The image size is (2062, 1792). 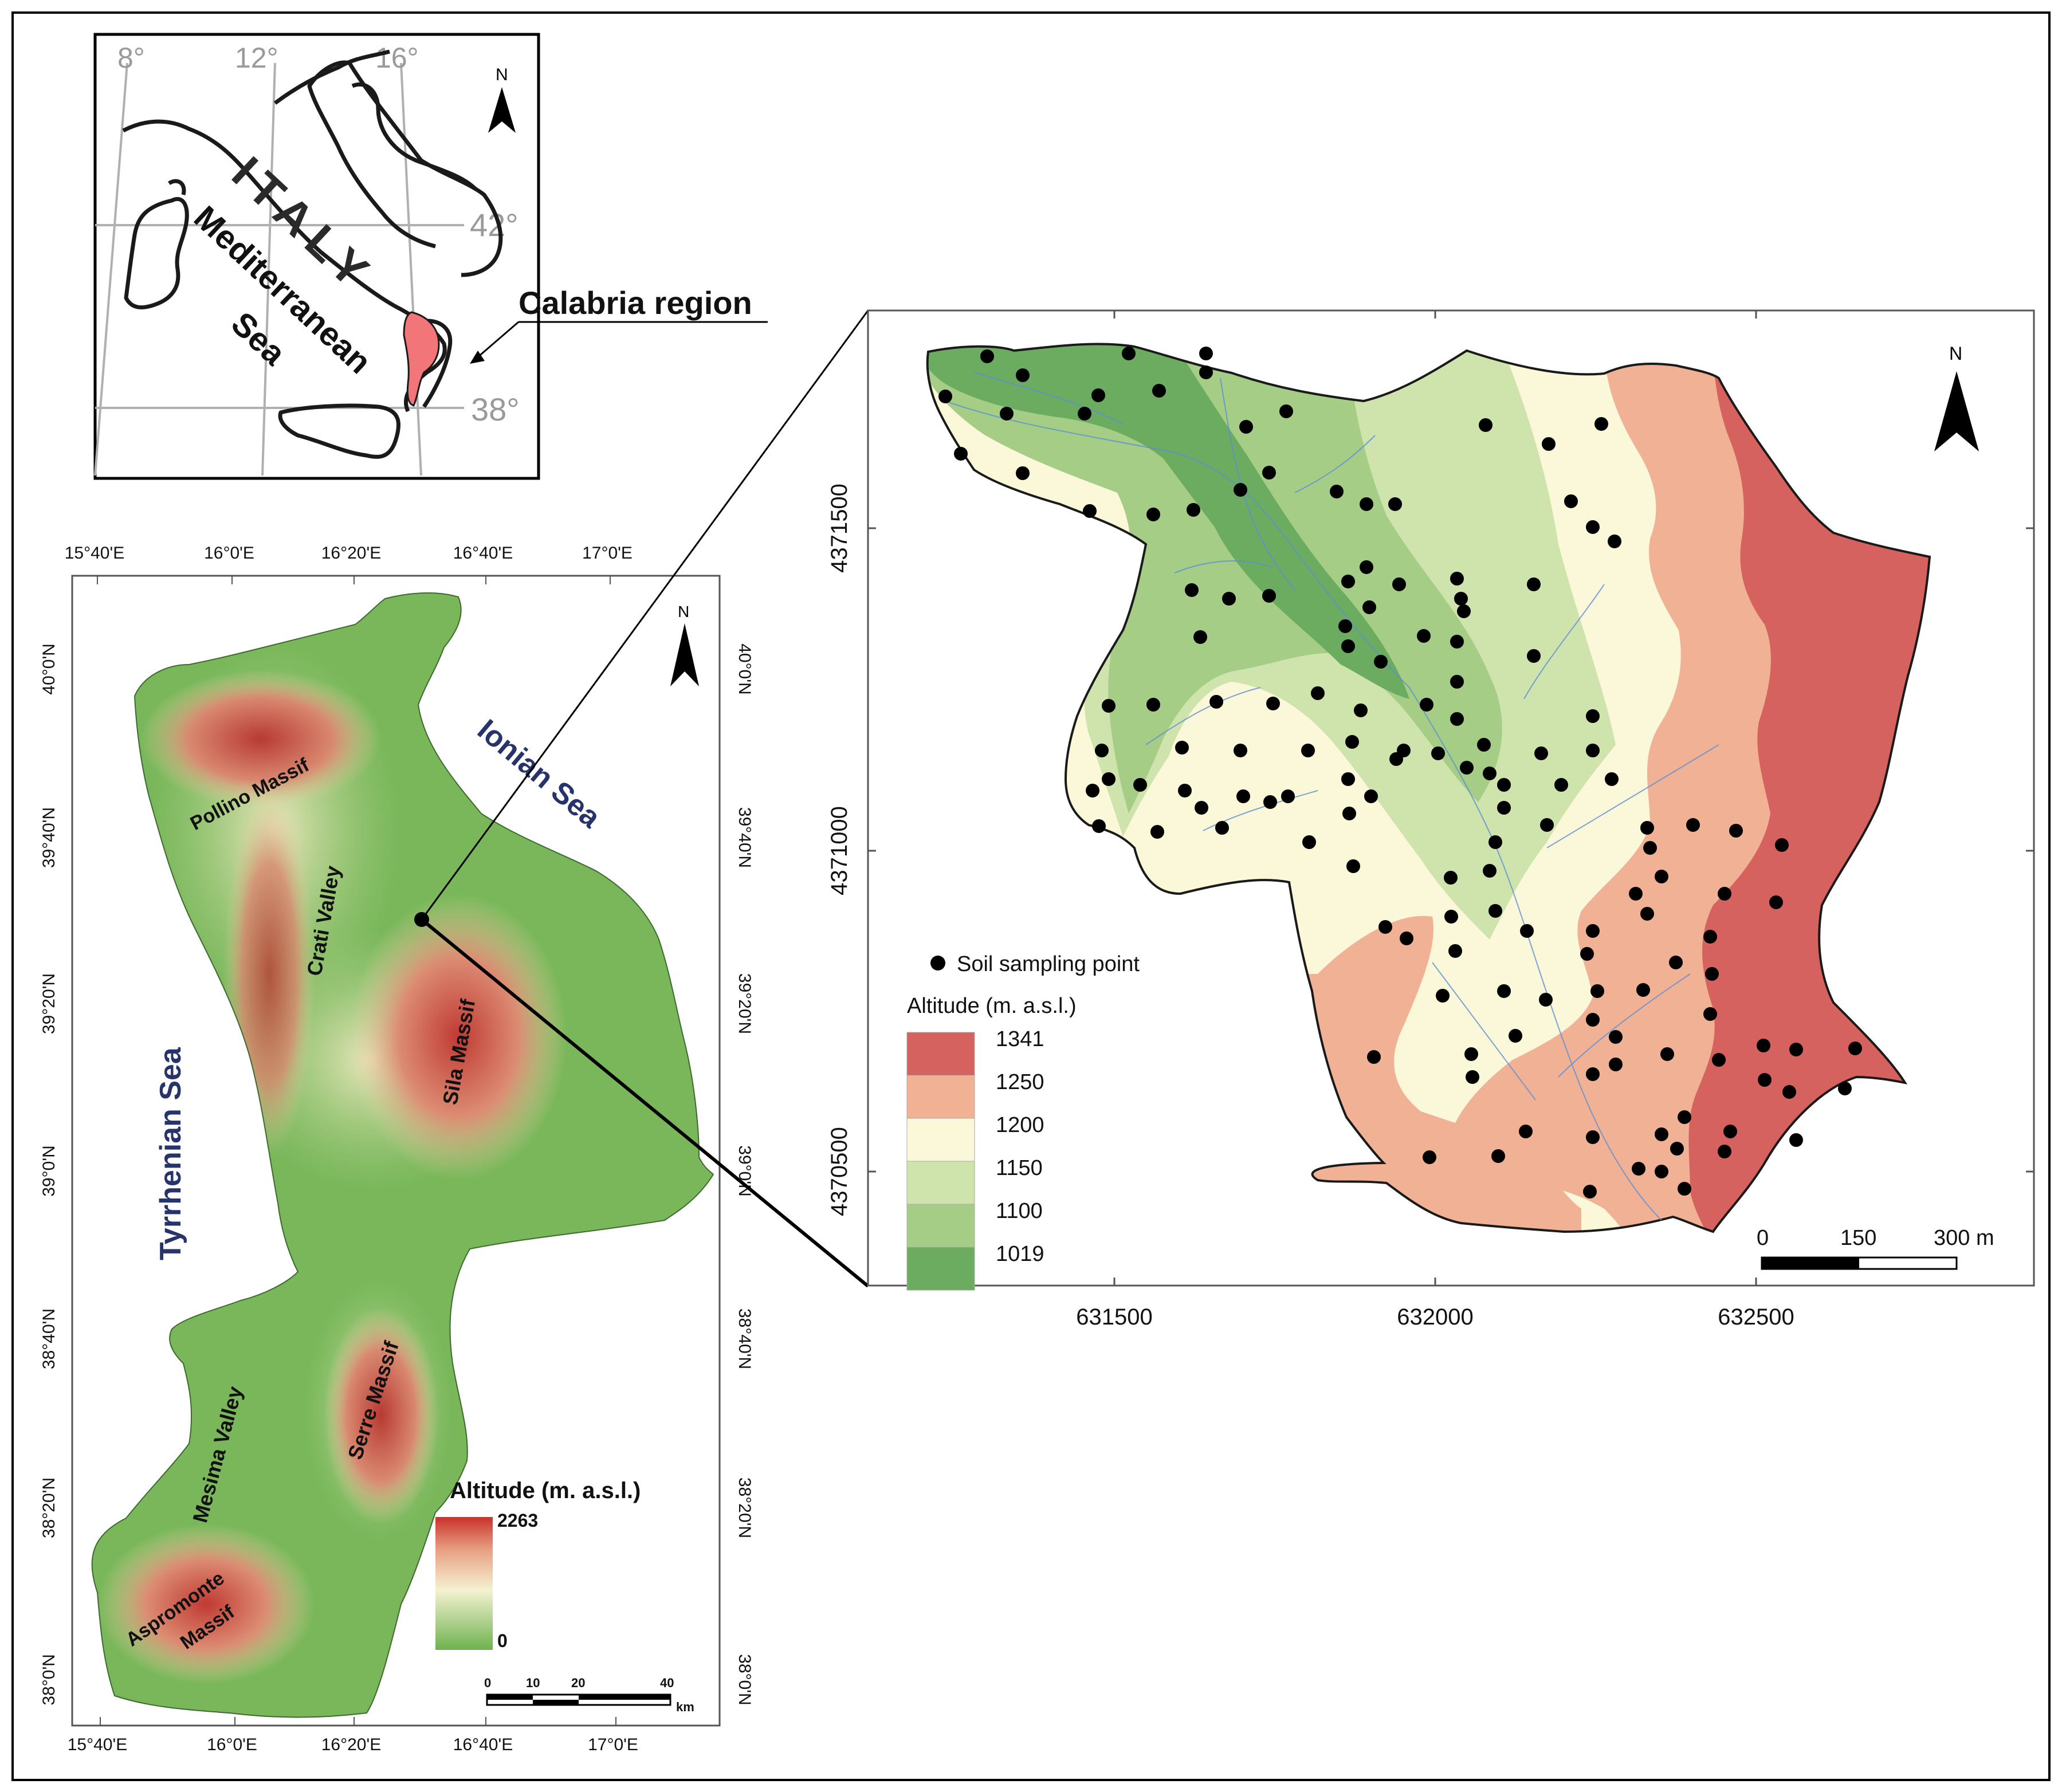 What do you see at coordinates (49, 1507) in the screenshot?
I see `calabria-left-tick-5: 38°20'N` at bounding box center [49, 1507].